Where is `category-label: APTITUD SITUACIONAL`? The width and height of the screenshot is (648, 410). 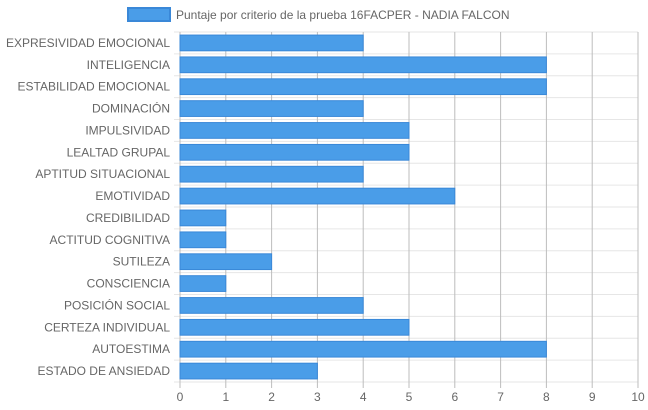
category-label: APTITUD SITUACIONAL is located at coordinates (102, 174).